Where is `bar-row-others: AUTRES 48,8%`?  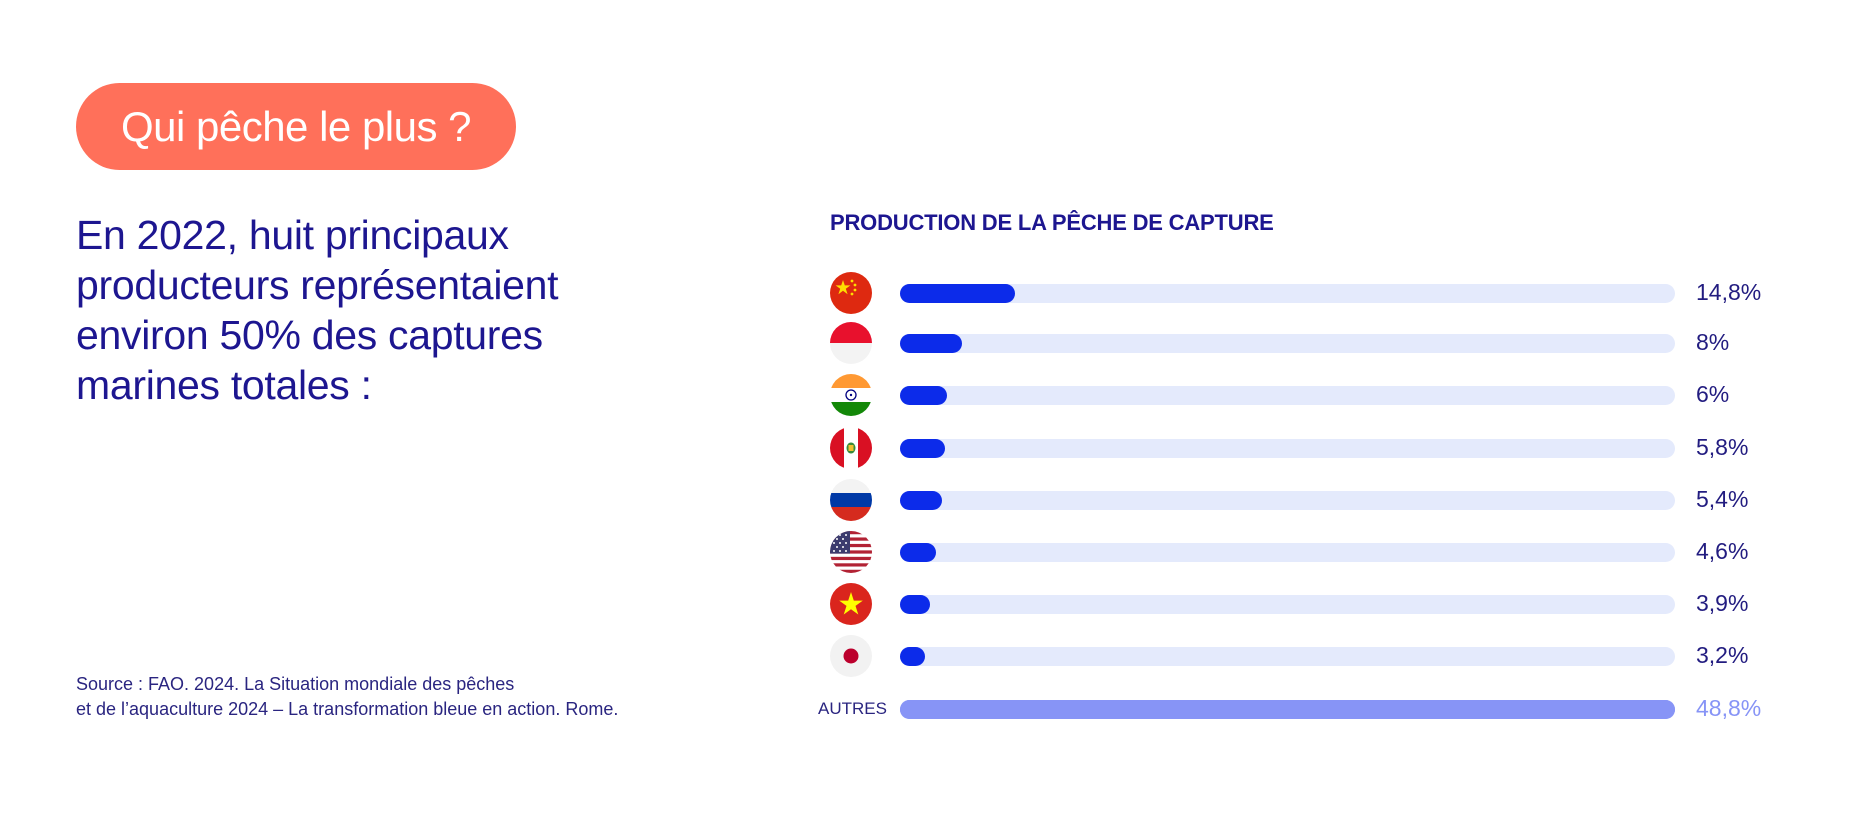 bar-row-others: AUTRES 48,8% is located at coordinates (925, 710).